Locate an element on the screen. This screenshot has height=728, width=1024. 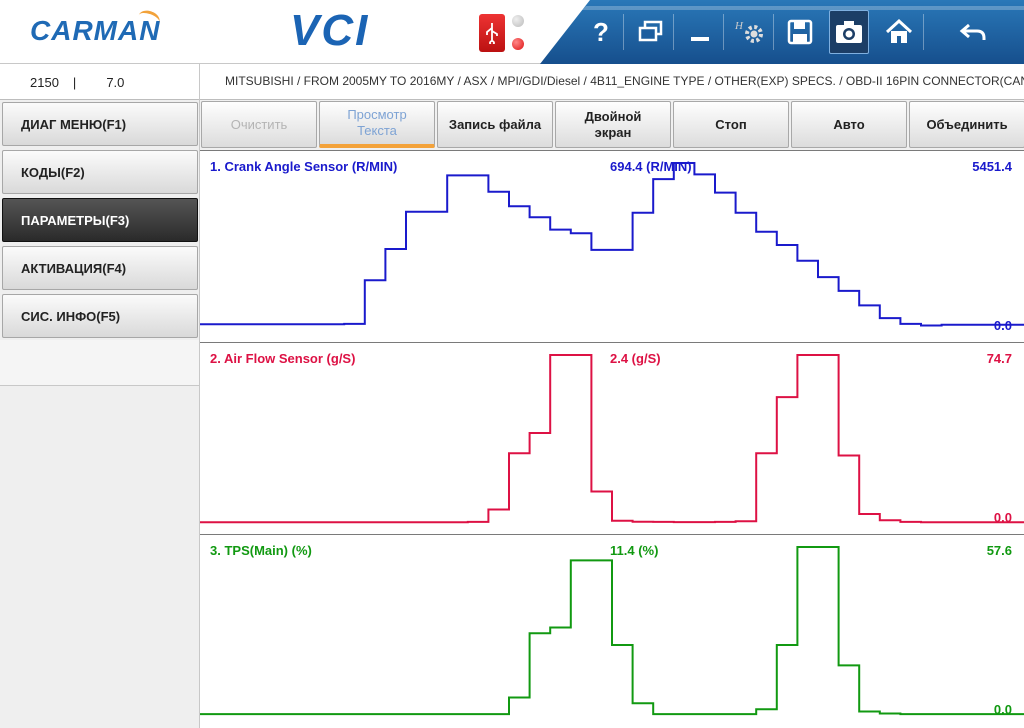
text-view-button: Просмотр Текста is located at coordinates (377, 124).